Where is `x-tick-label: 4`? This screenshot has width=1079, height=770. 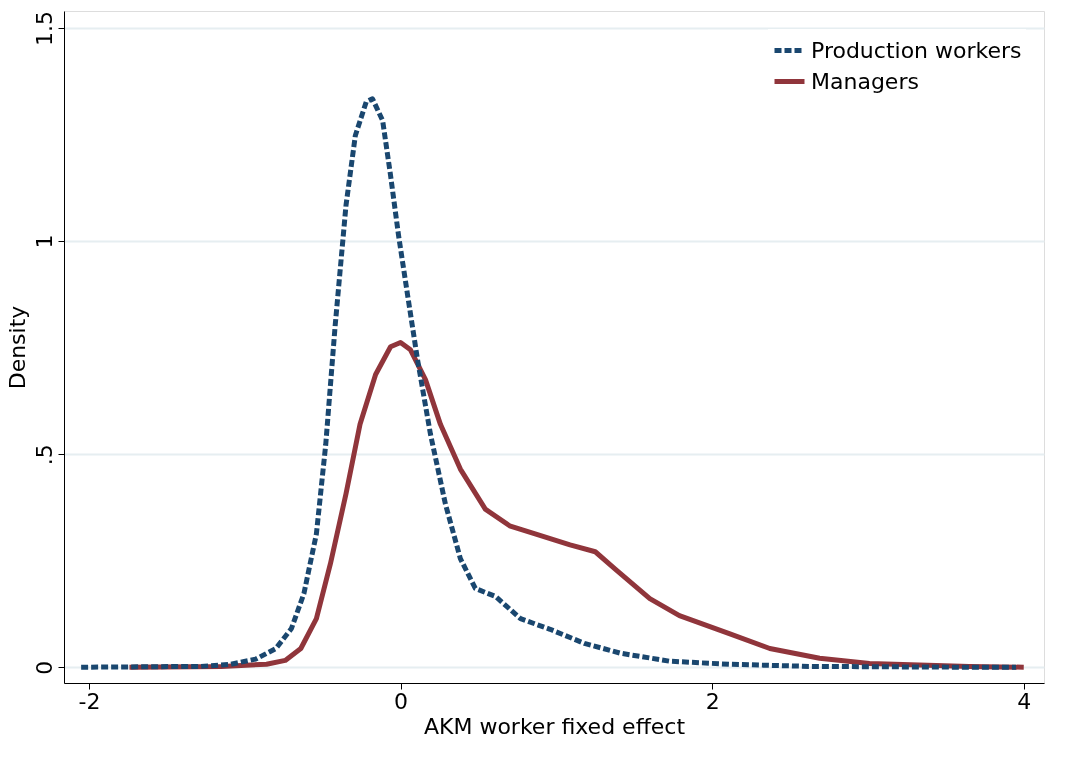 x-tick-label: 4 is located at coordinates (1024, 701).